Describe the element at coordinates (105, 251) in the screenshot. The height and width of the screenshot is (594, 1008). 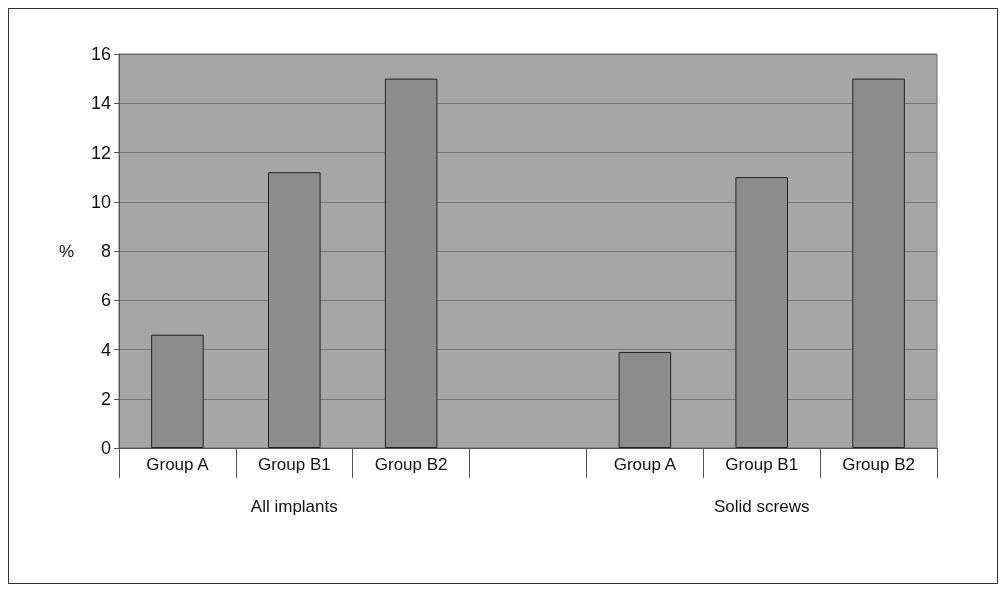
I see `y-tick-label: 8` at that location.